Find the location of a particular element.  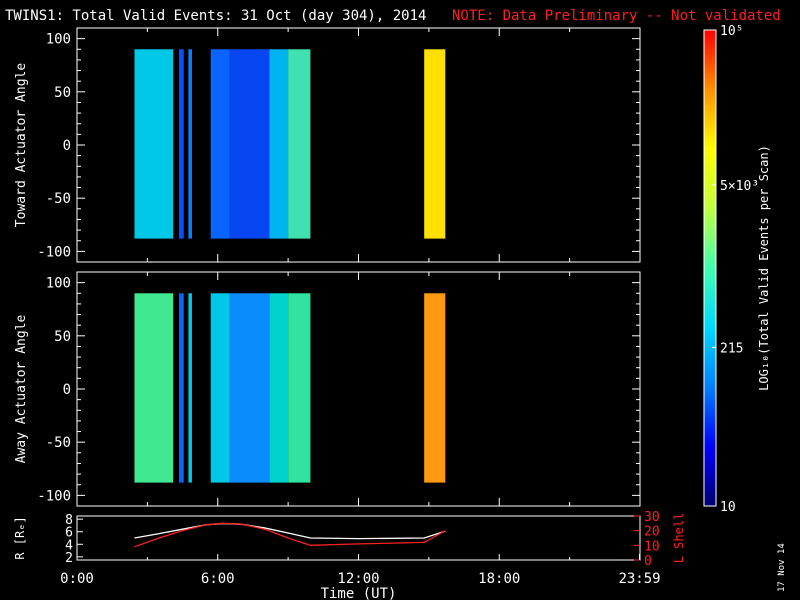

x-tick-label: 0:00 is located at coordinates (77, 579).